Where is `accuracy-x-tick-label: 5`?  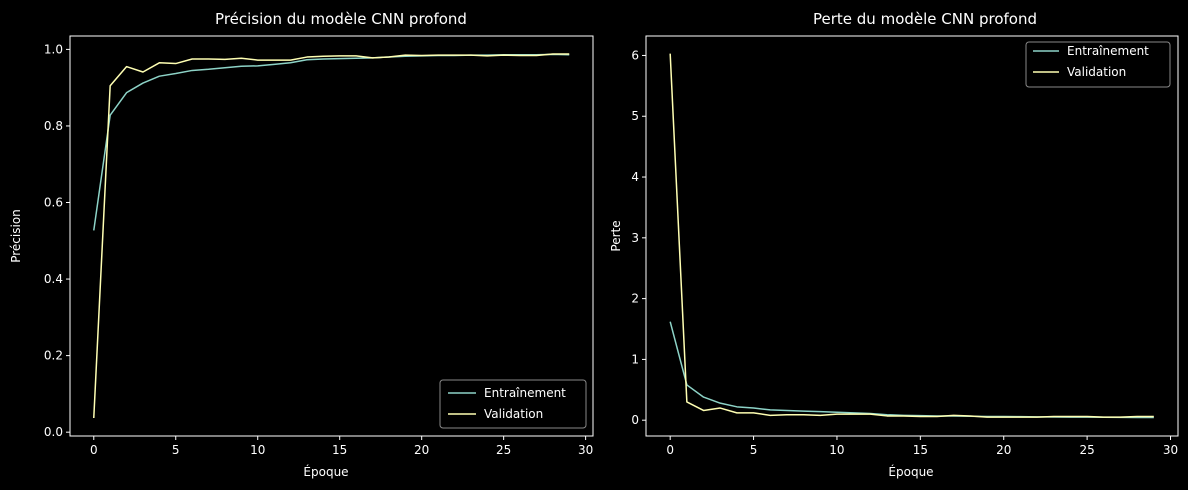 accuracy-x-tick-label: 5 is located at coordinates (176, 450).